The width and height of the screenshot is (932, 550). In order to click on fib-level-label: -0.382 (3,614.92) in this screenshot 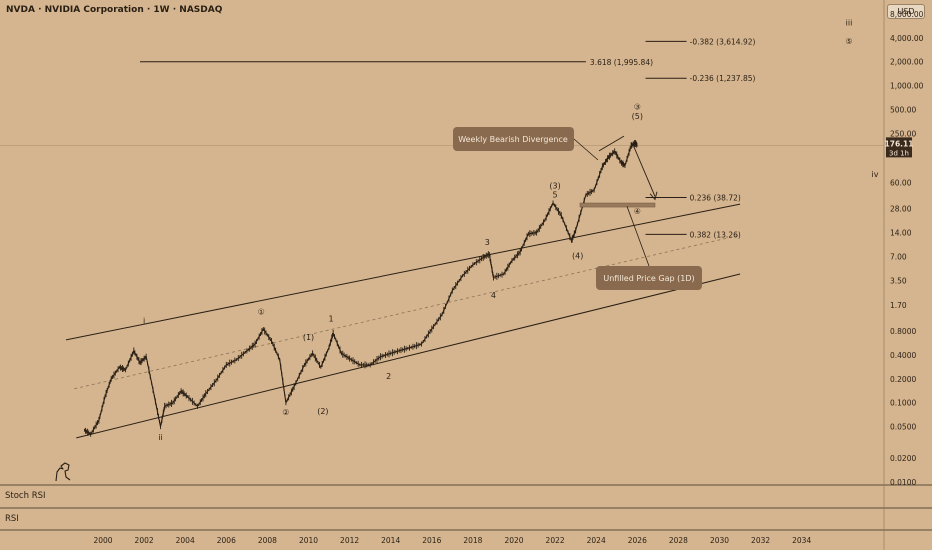, I will do `click(723, 41)`.